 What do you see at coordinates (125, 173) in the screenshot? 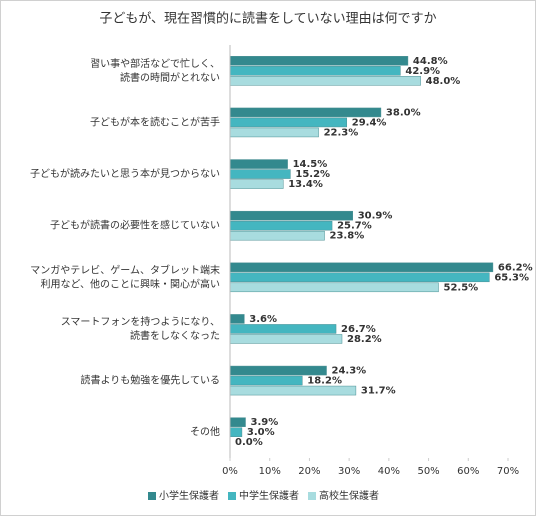
I see `category-label: 子どもが読みたいと思う本が見つからない` at bounding box center [125, 173].